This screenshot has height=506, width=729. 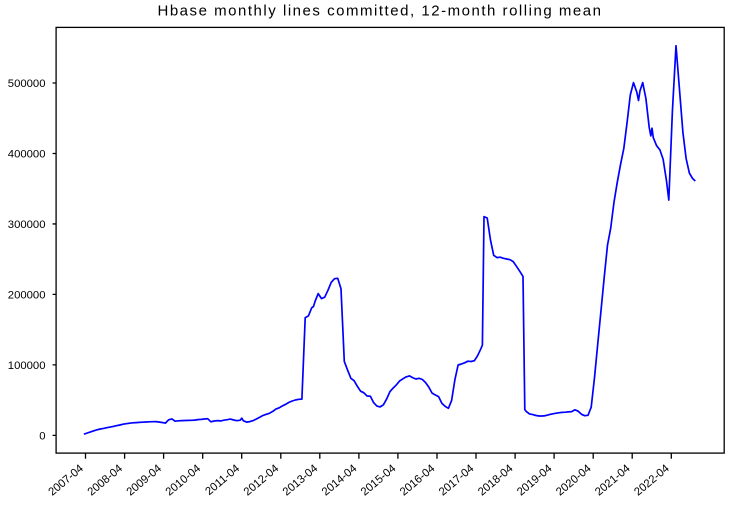 What do you see at coordinates (27, 366) in the screenshot?
I see `svg-text: 100000` at bounding box center [27, 366].